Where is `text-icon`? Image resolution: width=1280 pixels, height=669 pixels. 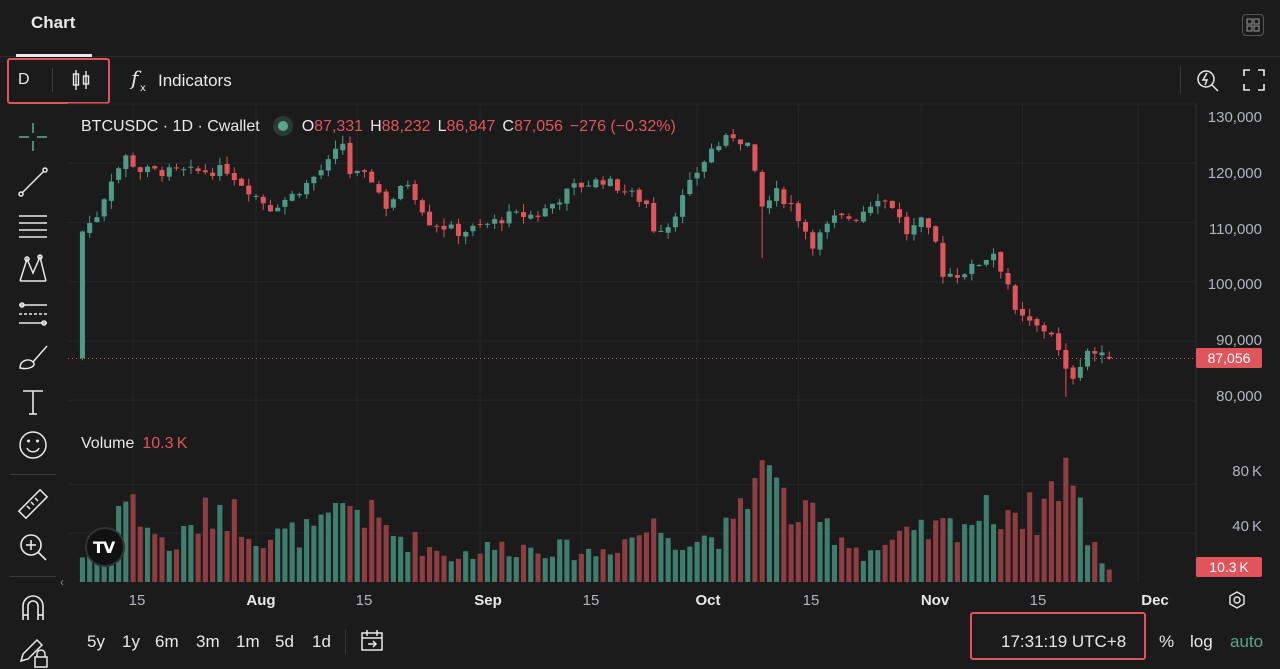
text-icon is located at coordinates (33, 402).